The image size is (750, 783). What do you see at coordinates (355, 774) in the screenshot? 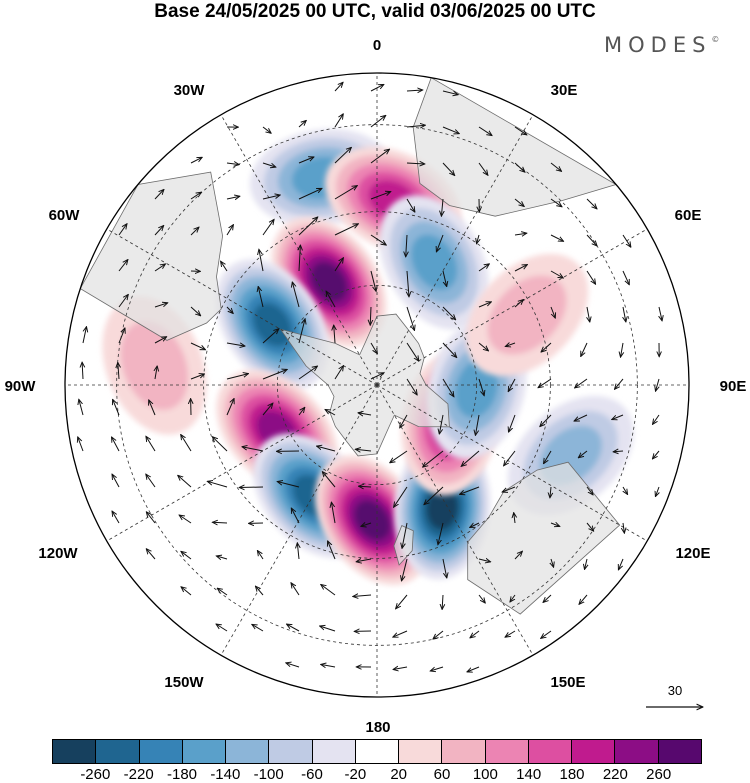
I see `colorbar-tick-label: -20` at bounding box center [355, 774].